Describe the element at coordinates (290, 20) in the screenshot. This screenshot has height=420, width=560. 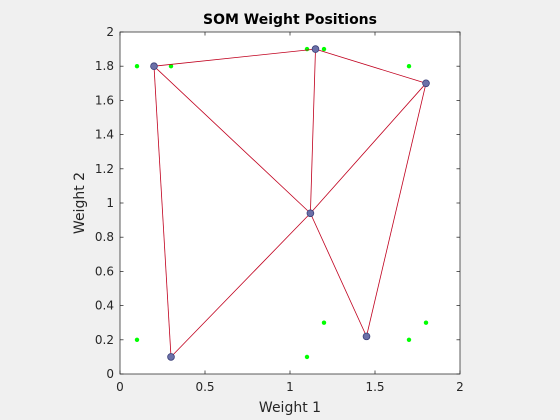
I see `chart-title: SOM Weight Positions` at that location.